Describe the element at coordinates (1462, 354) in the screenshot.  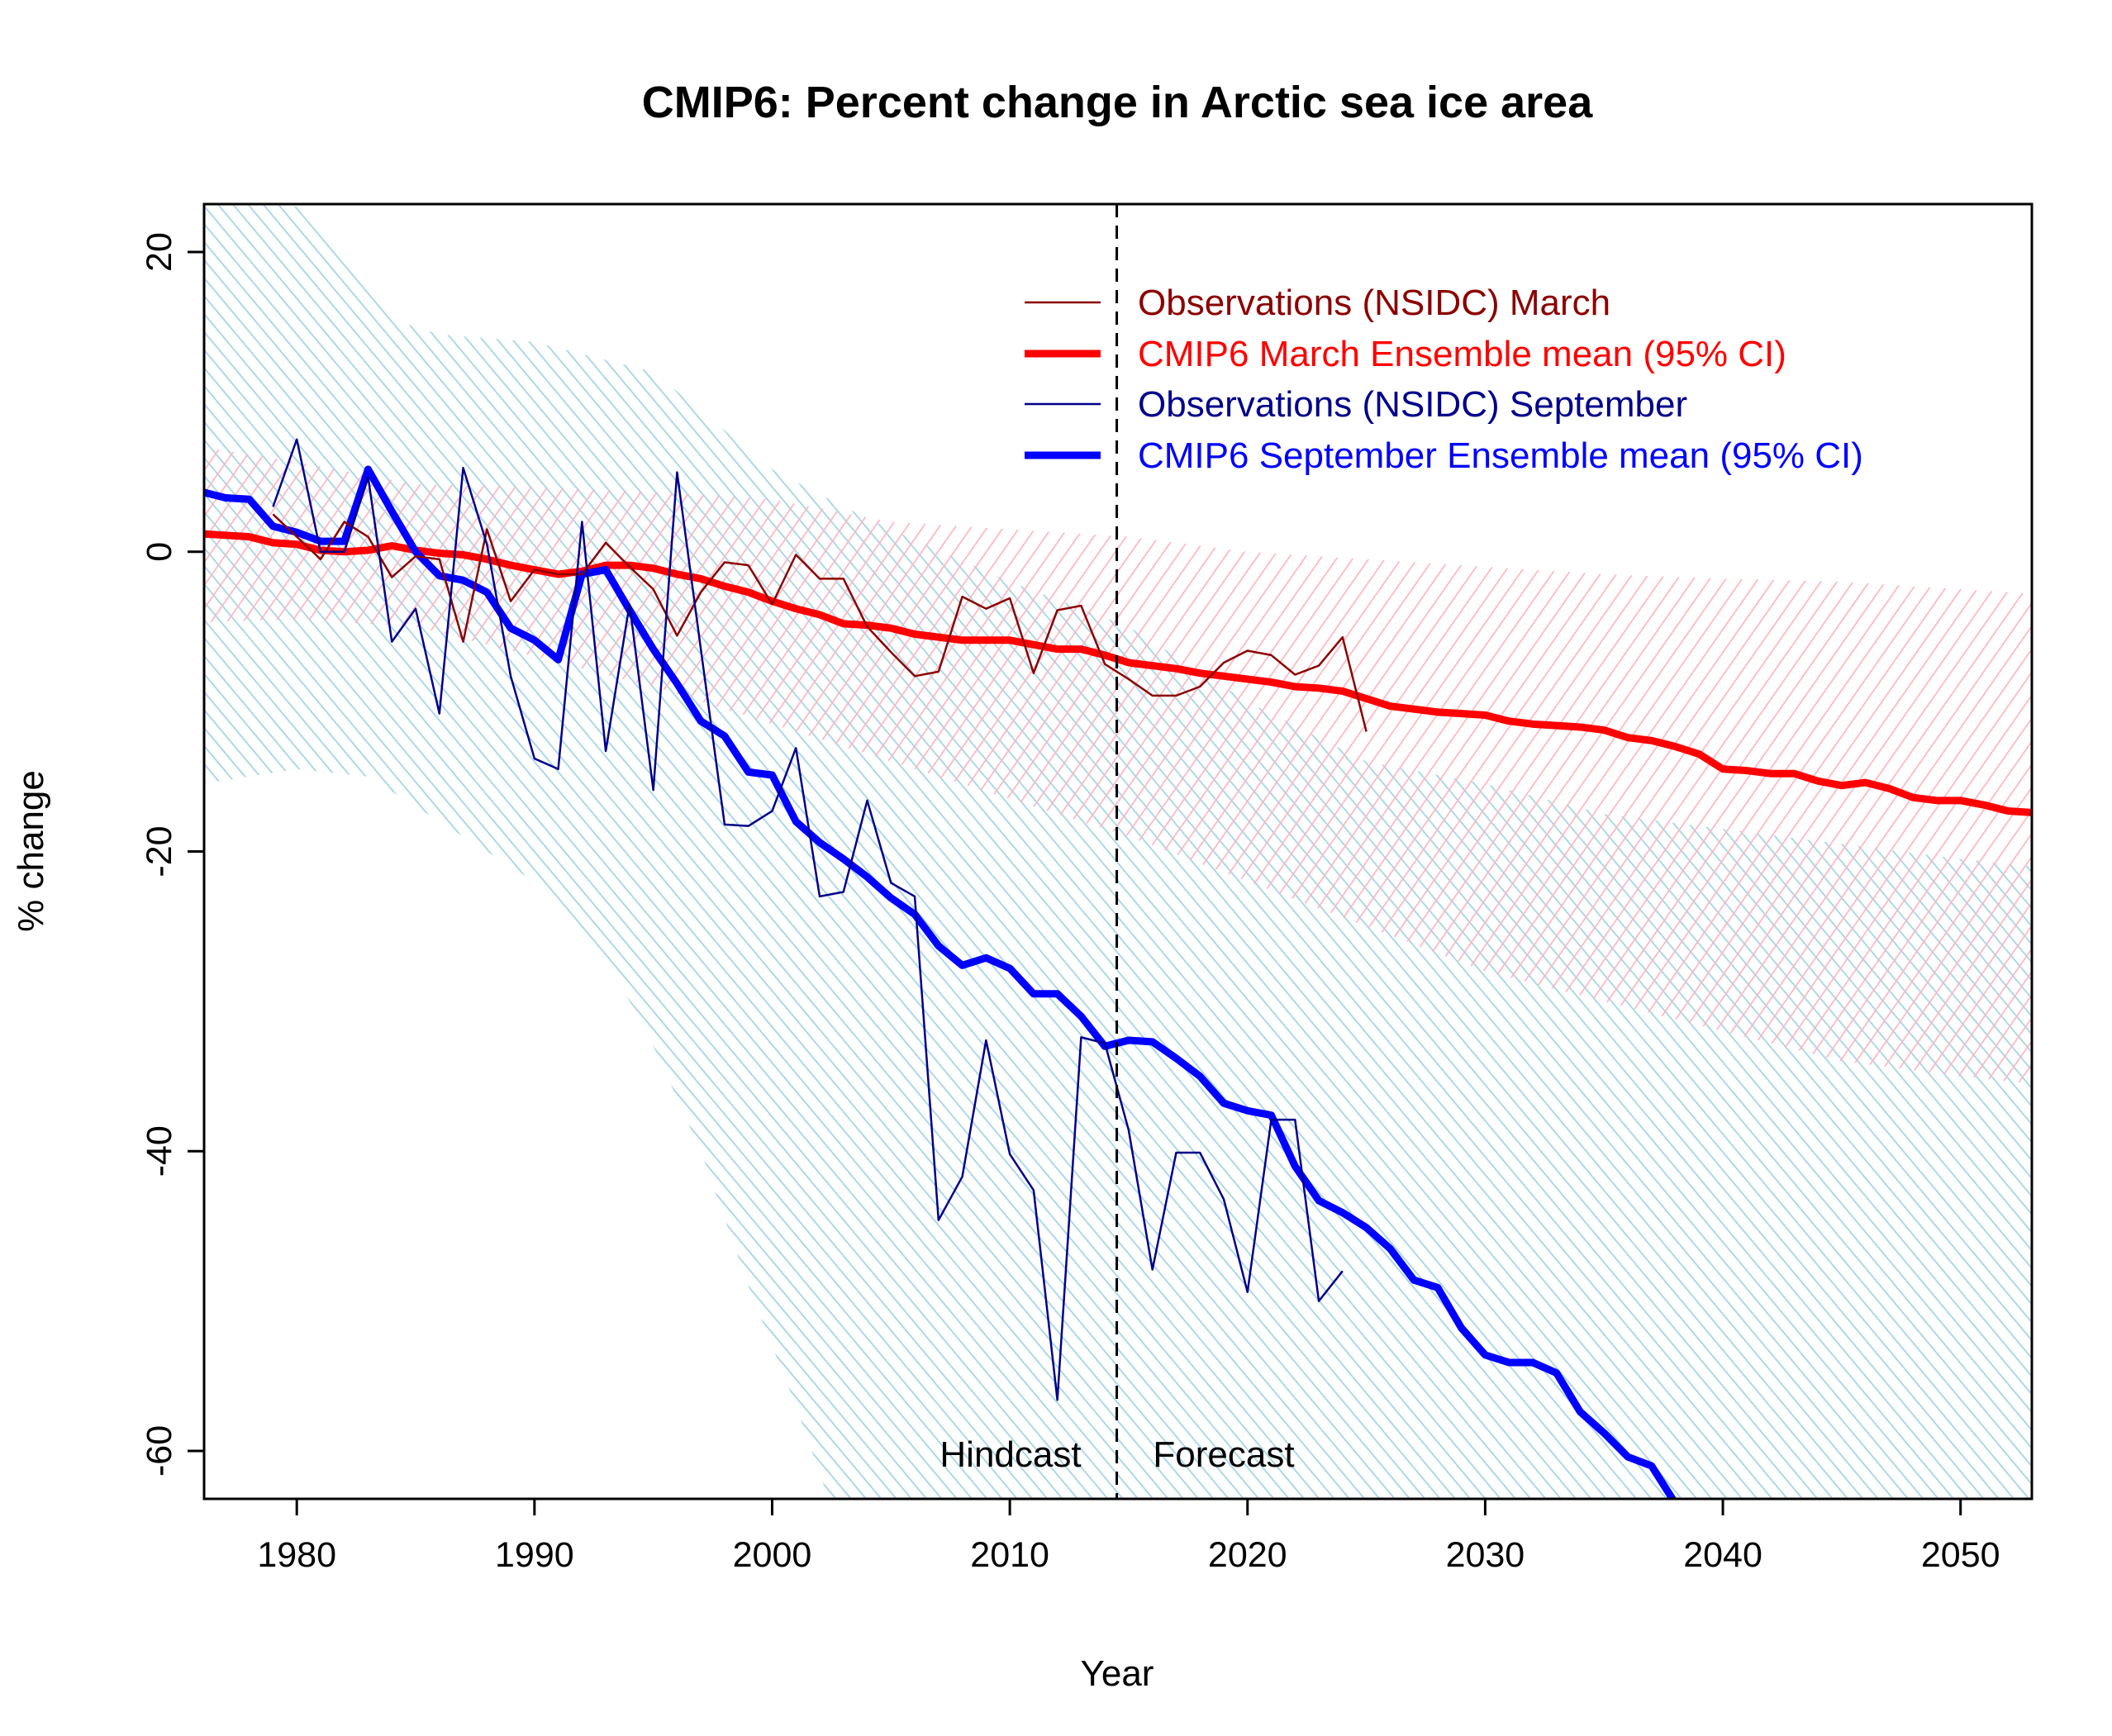
I see `legend-label-cmip-march: CMIP6 March Ensemble mean (95% CI)` at that location.